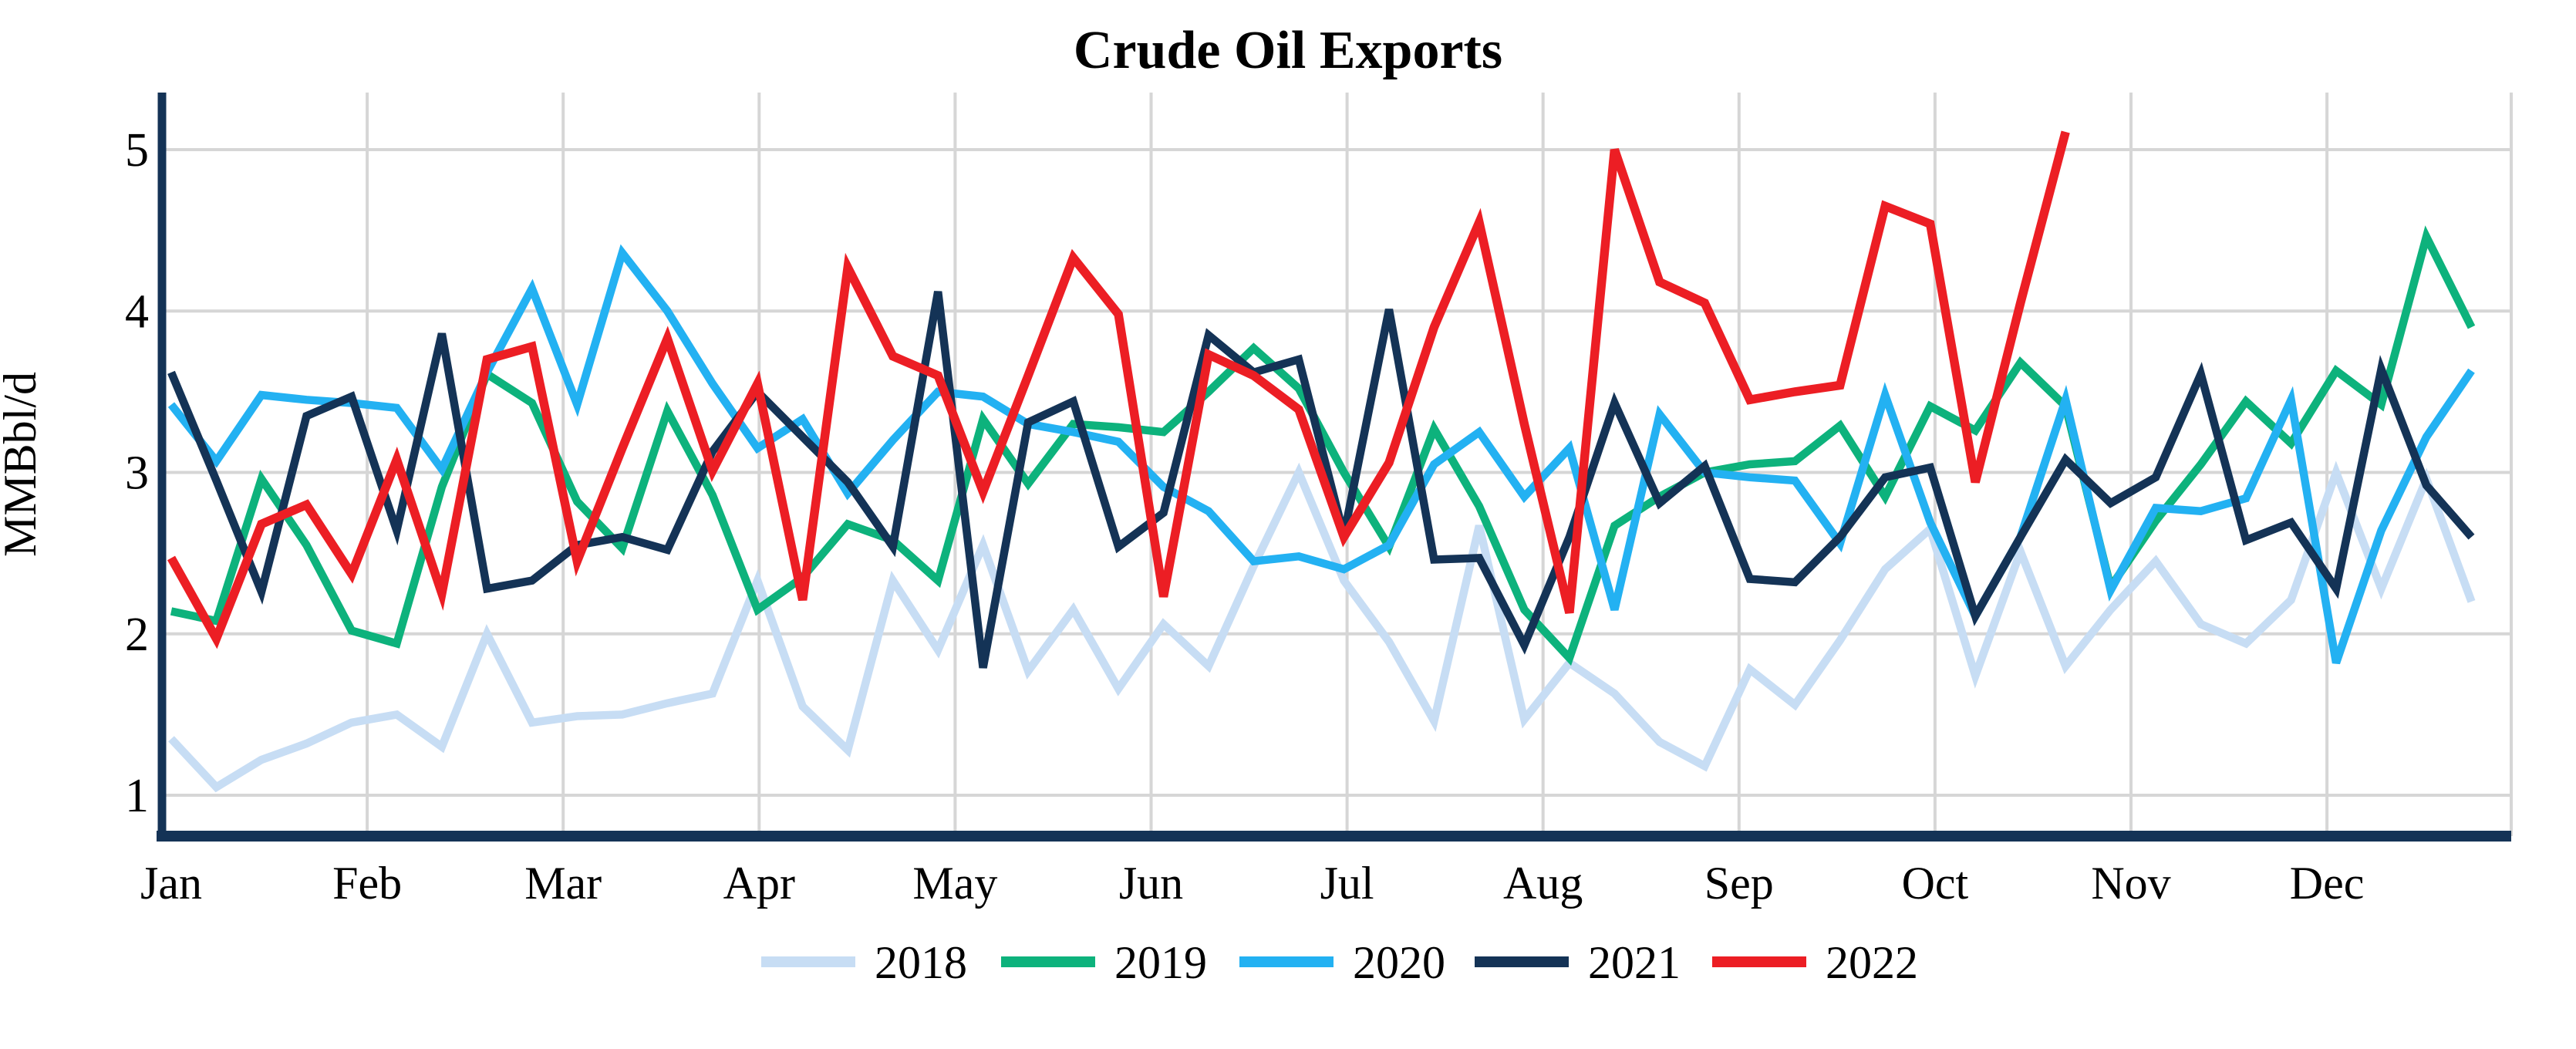 Image resolution: width=2576 pixels, height=1049 pixels. I want to click on legend-label-2021: 2021, so click(1634, 963).